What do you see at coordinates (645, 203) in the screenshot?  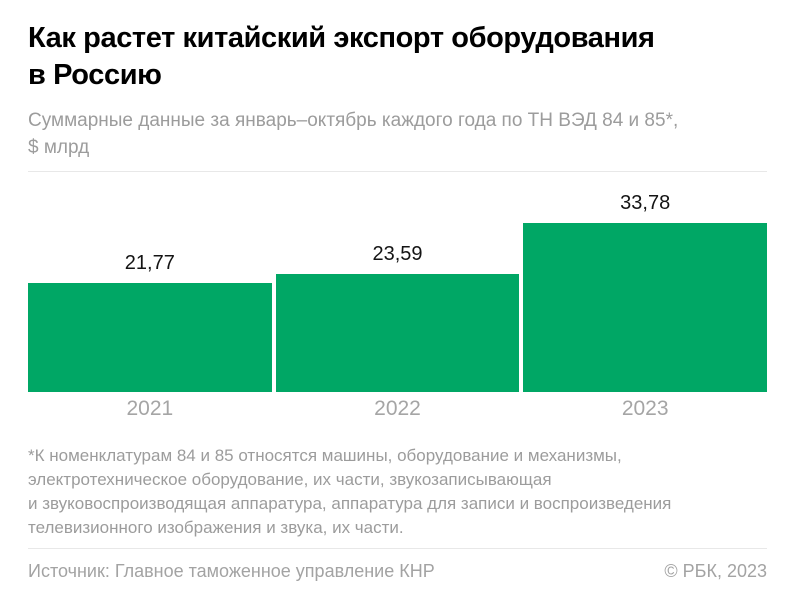 I see `bar-value-label-2023: 33,78` at bounding box center [645, 203].